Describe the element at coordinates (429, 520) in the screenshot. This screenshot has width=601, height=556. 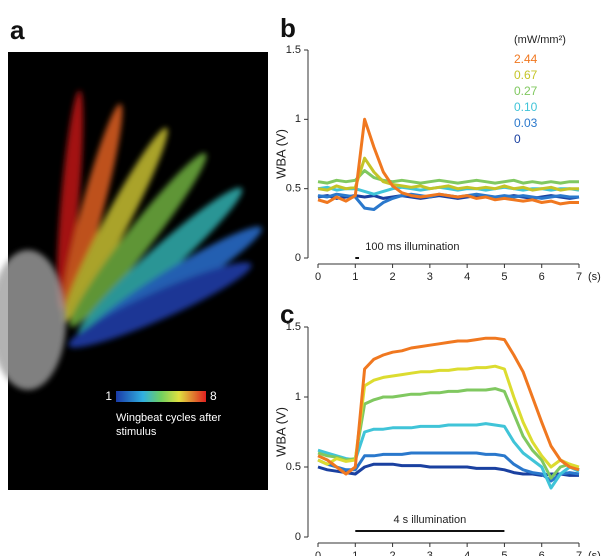
I see `annotation: 4 s illumination` at that location.